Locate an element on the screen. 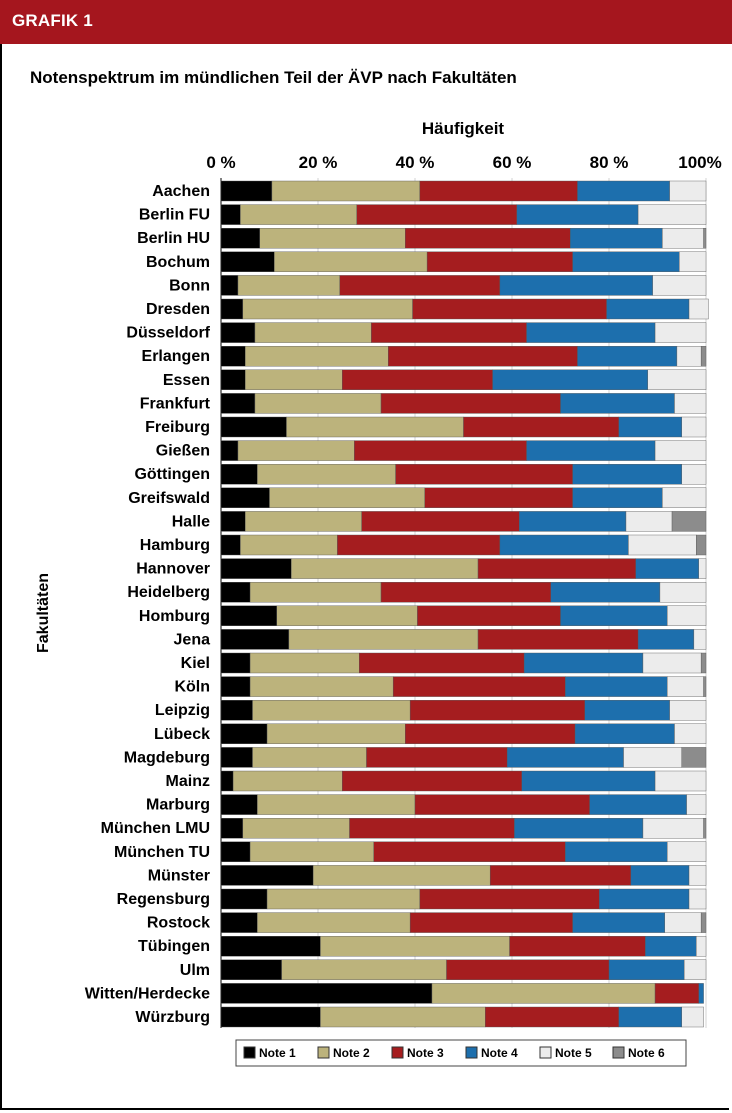 This screenshot has width=732, height=1113. category-label: Freiburg is located at coordinates (177, 427).